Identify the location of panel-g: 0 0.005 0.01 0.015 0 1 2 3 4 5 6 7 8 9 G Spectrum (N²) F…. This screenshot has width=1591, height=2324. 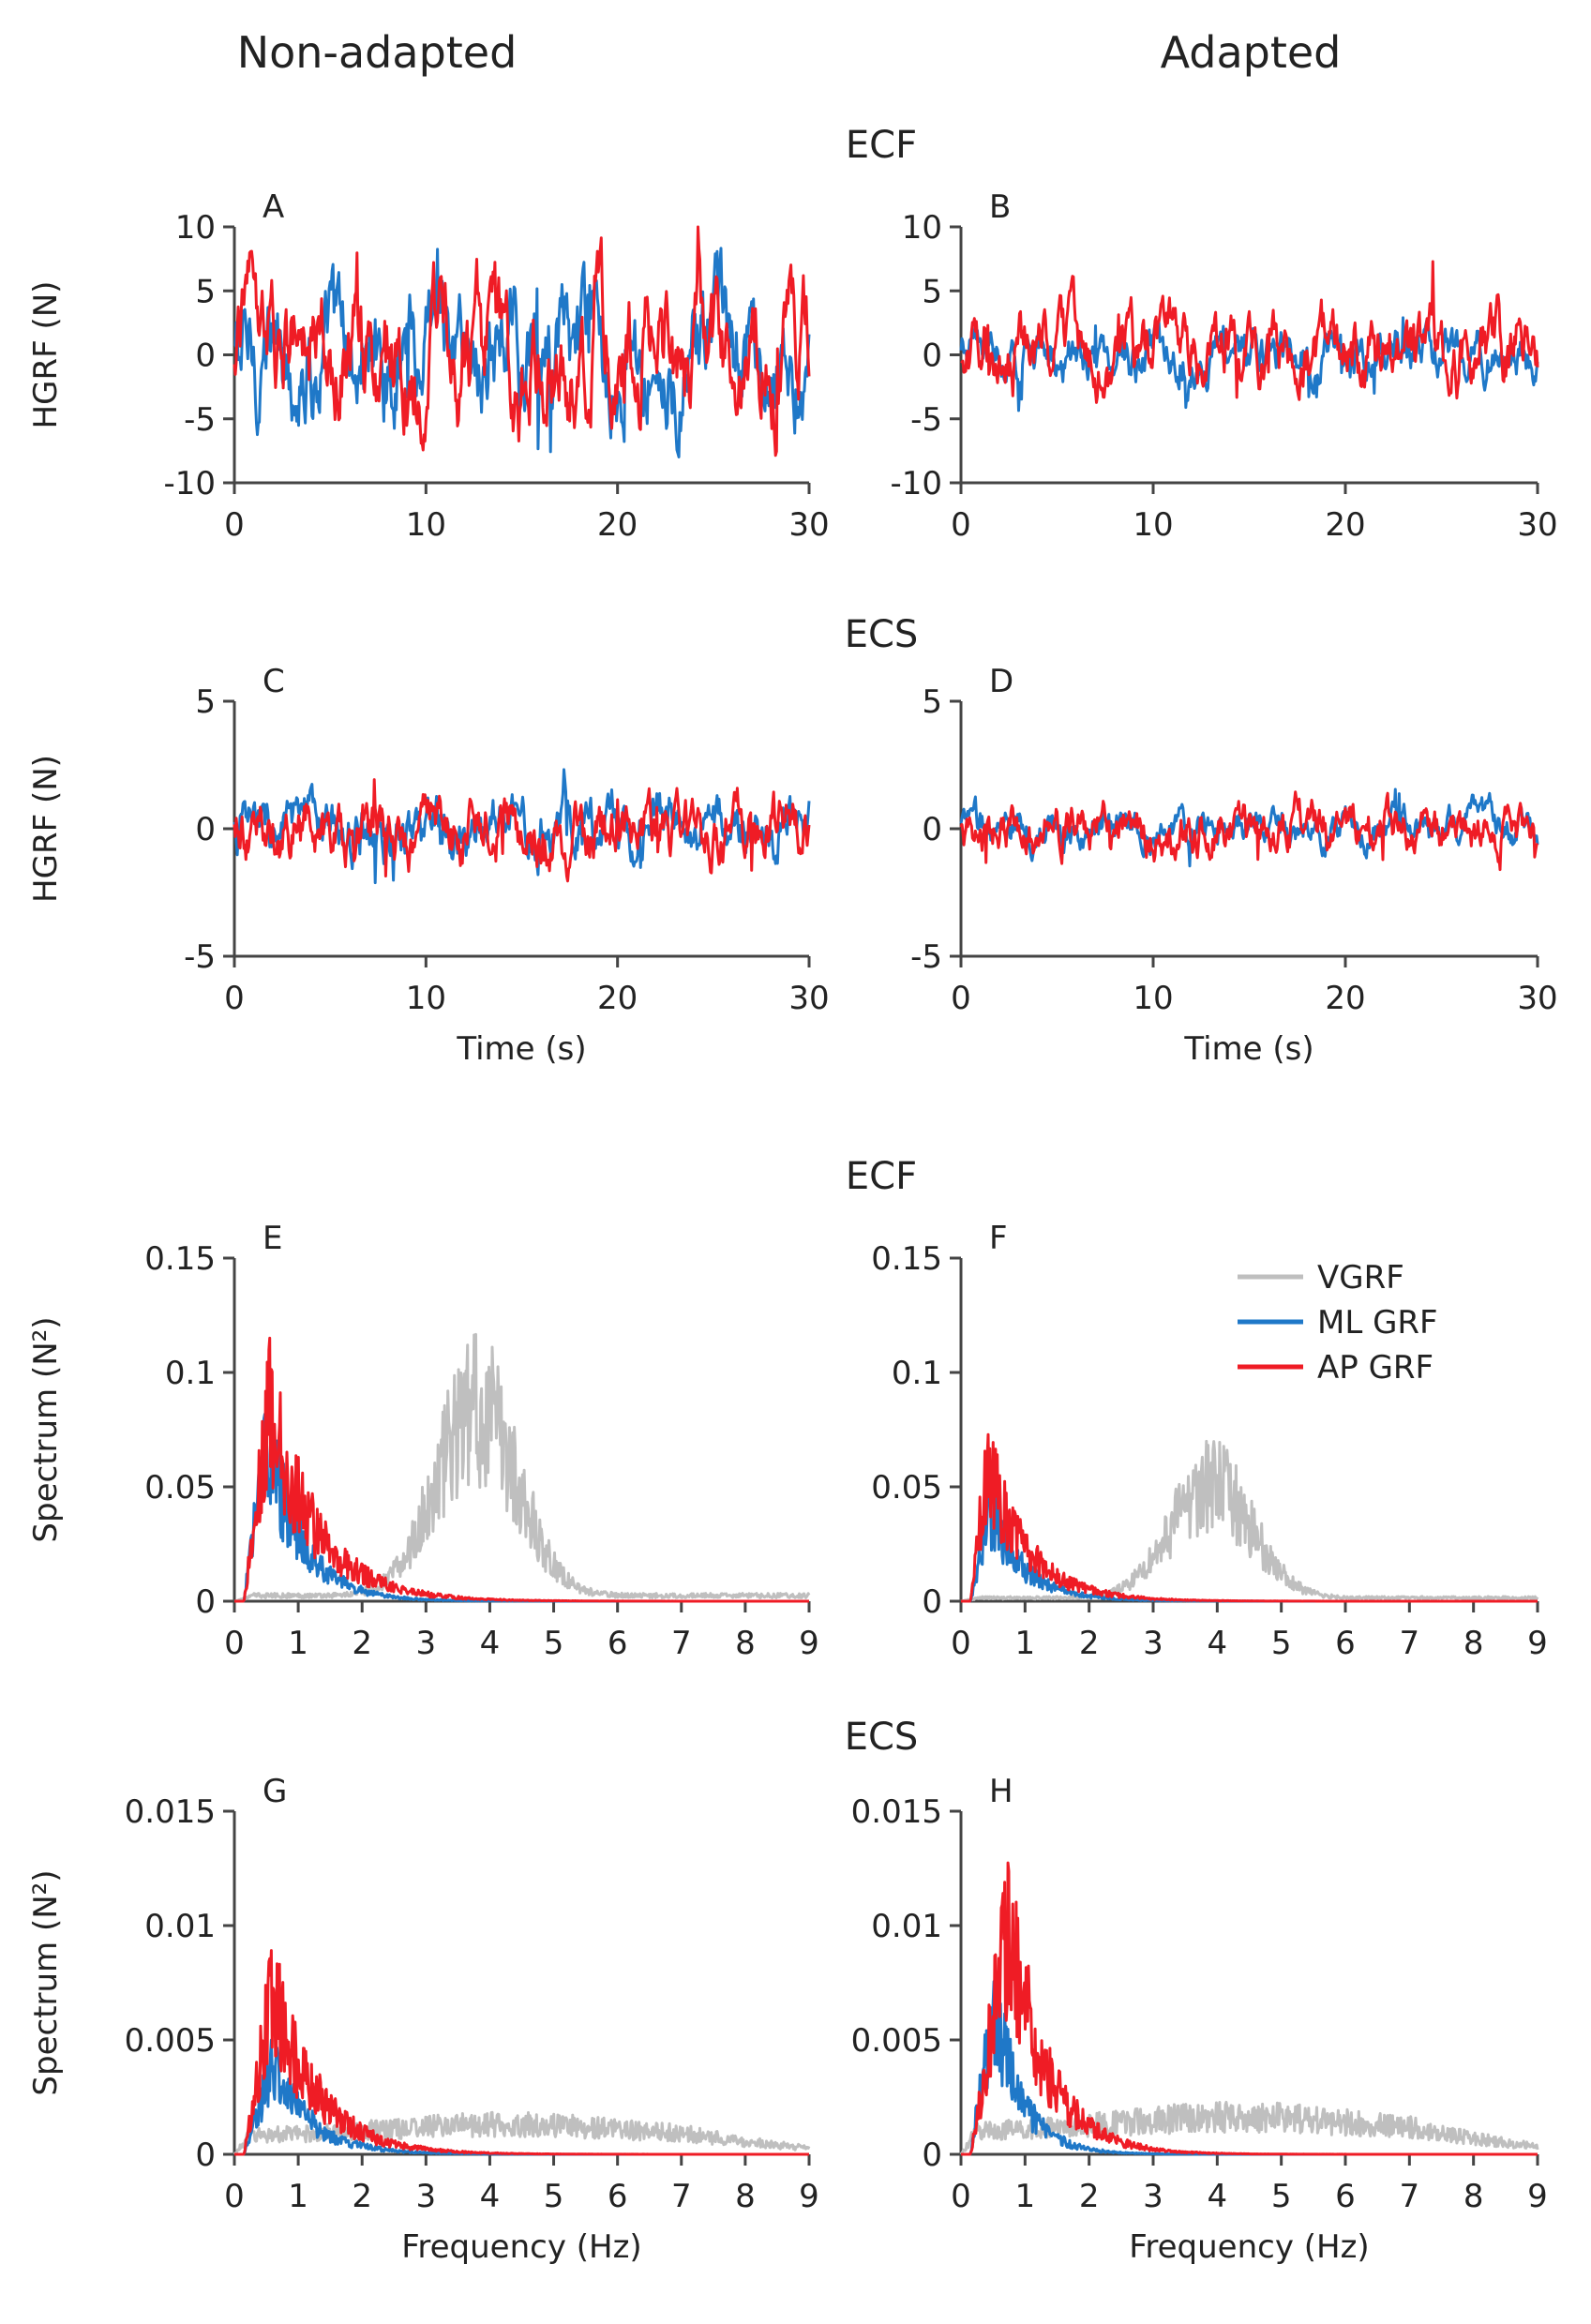
(423, 2020).